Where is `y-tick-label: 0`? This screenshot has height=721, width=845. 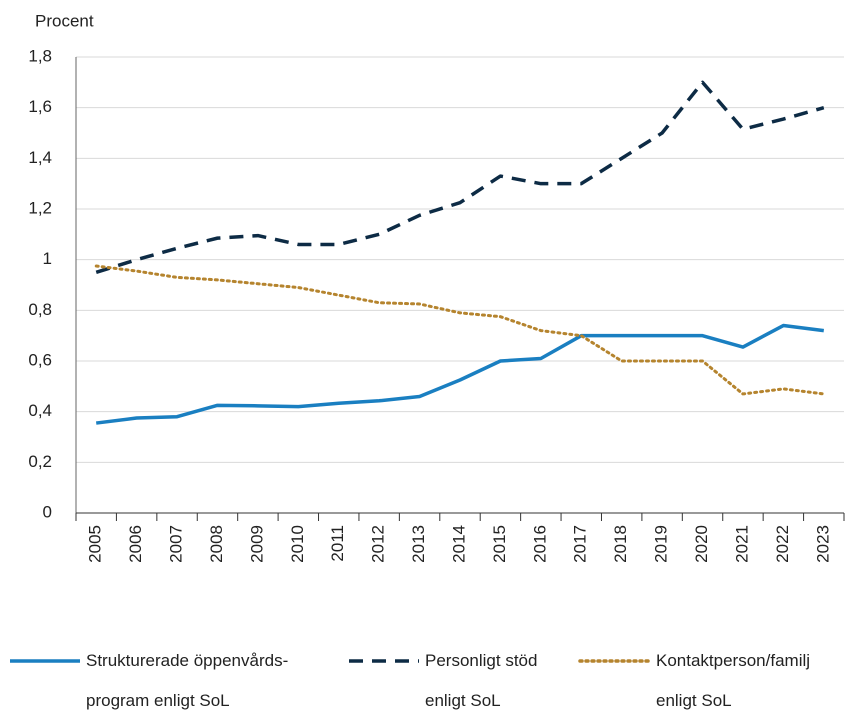
y-tick-label: 0 is located at coordinates (47, 511).